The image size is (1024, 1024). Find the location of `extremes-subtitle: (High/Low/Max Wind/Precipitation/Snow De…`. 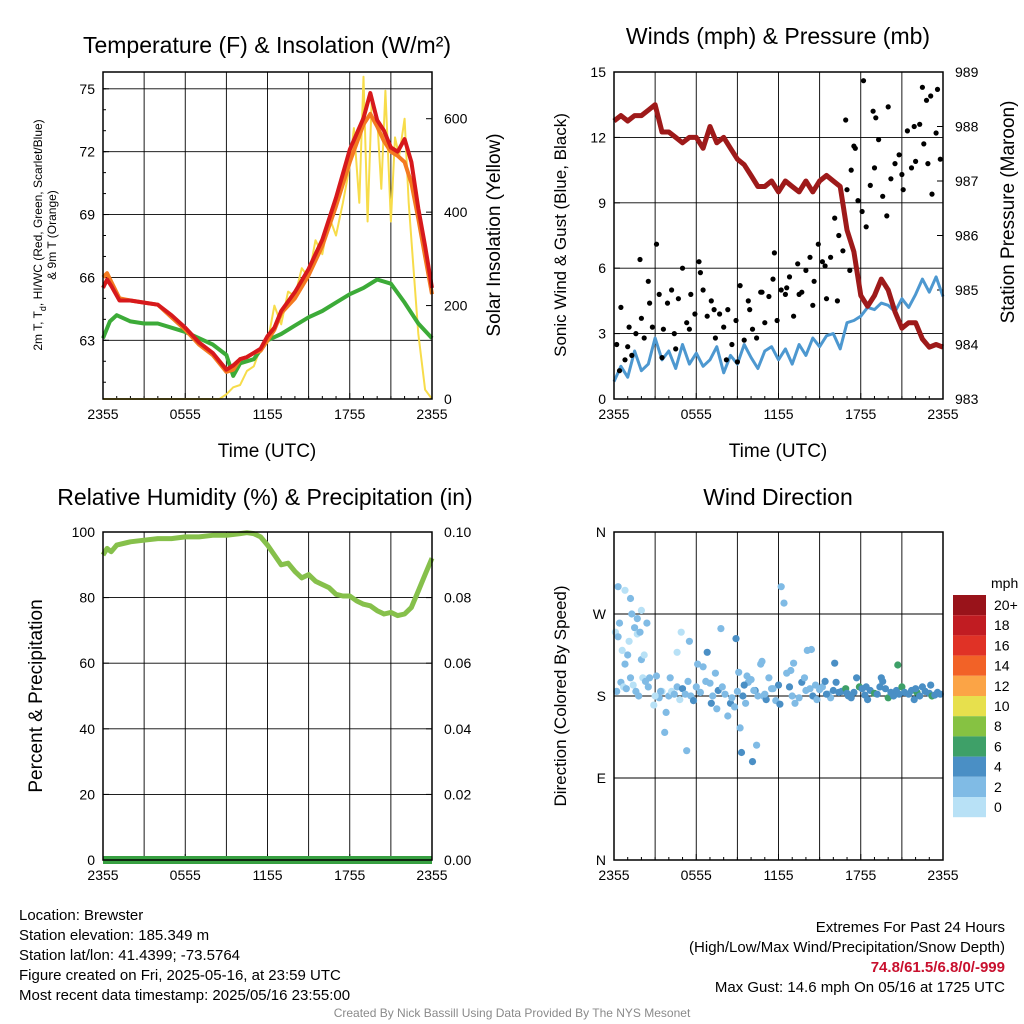

extremes-subtitle: (High/Low/Max Wind/Precipitation/Snow De… is located at coordinates (847, 947).